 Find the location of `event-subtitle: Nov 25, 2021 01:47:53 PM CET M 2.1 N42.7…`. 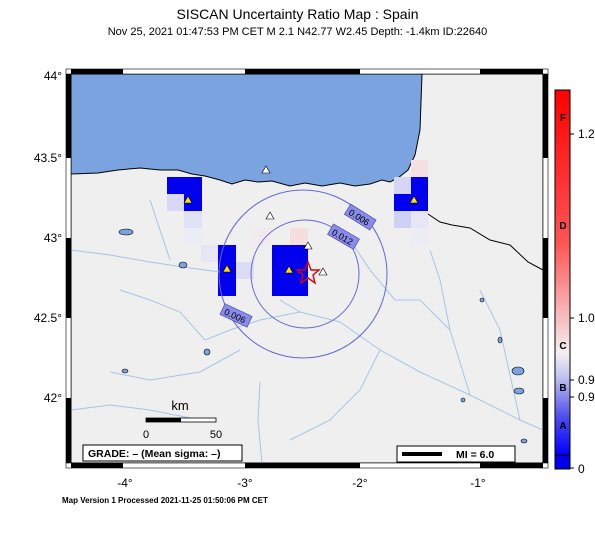

event-subtitle: Nov 25, 2021 01:47:53 PM CET M 2.1 N42.7… is located at coordinates (297, 32).